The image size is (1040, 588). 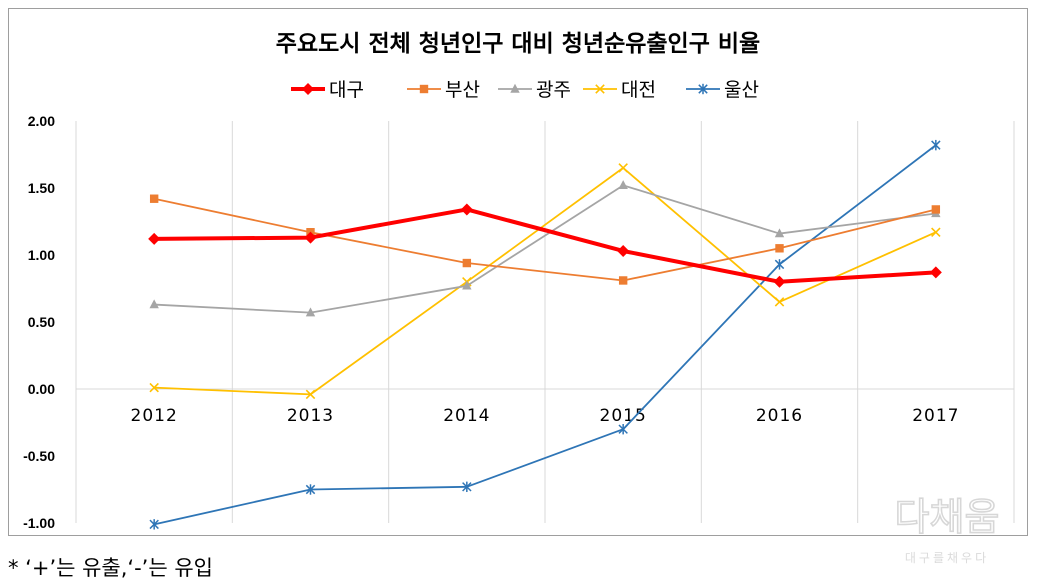 I want to click on legend-item: 울산, so click(x=722, y=90).